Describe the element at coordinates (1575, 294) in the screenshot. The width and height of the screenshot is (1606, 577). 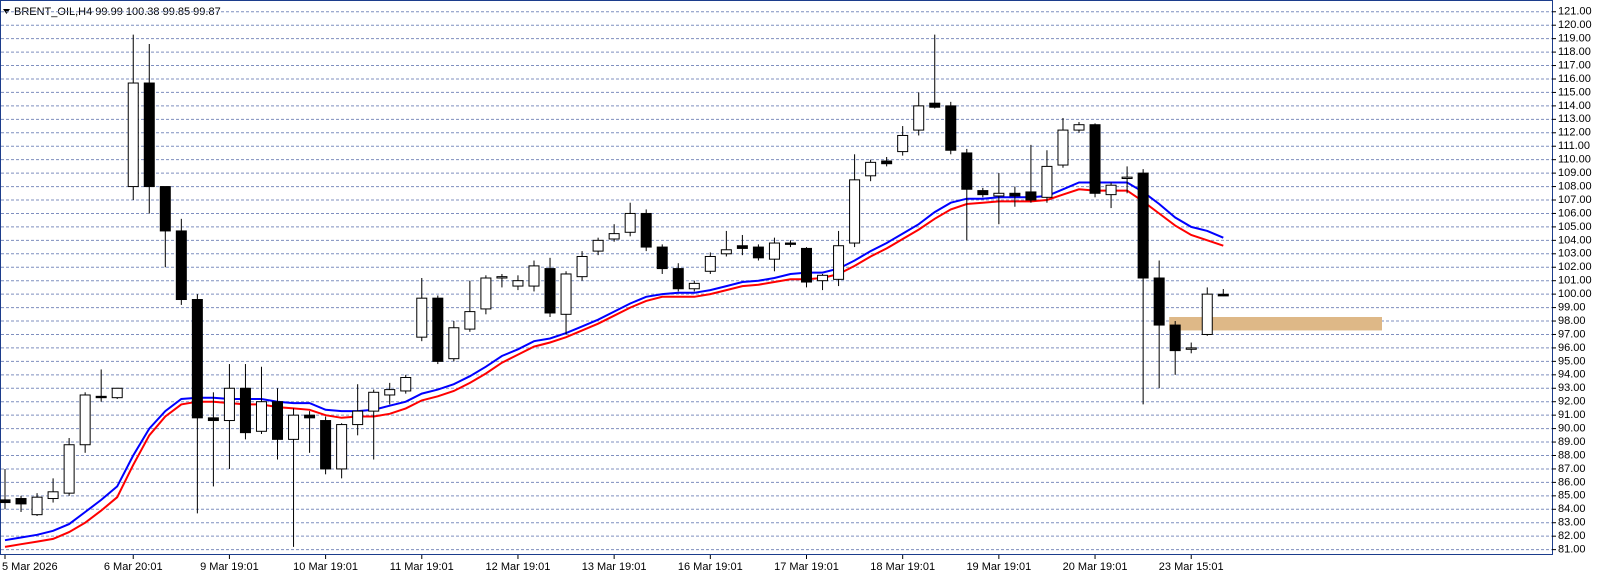
I see `y-tick-label: 100.00` at that location.